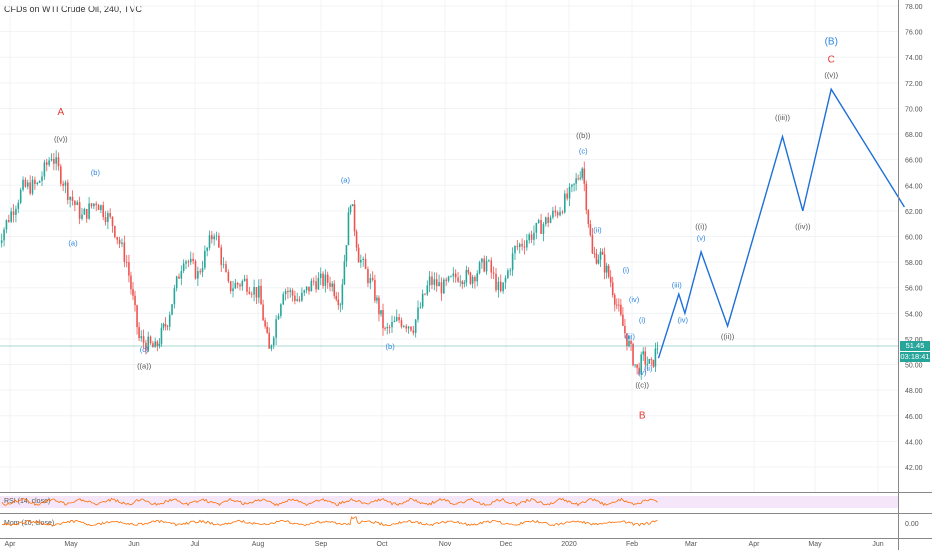 The image size is (932, 550). What do you see at coordinates (683, 319) in the screenshot?
I see `wave-label: (iv)` at bounding box center [683, 319].